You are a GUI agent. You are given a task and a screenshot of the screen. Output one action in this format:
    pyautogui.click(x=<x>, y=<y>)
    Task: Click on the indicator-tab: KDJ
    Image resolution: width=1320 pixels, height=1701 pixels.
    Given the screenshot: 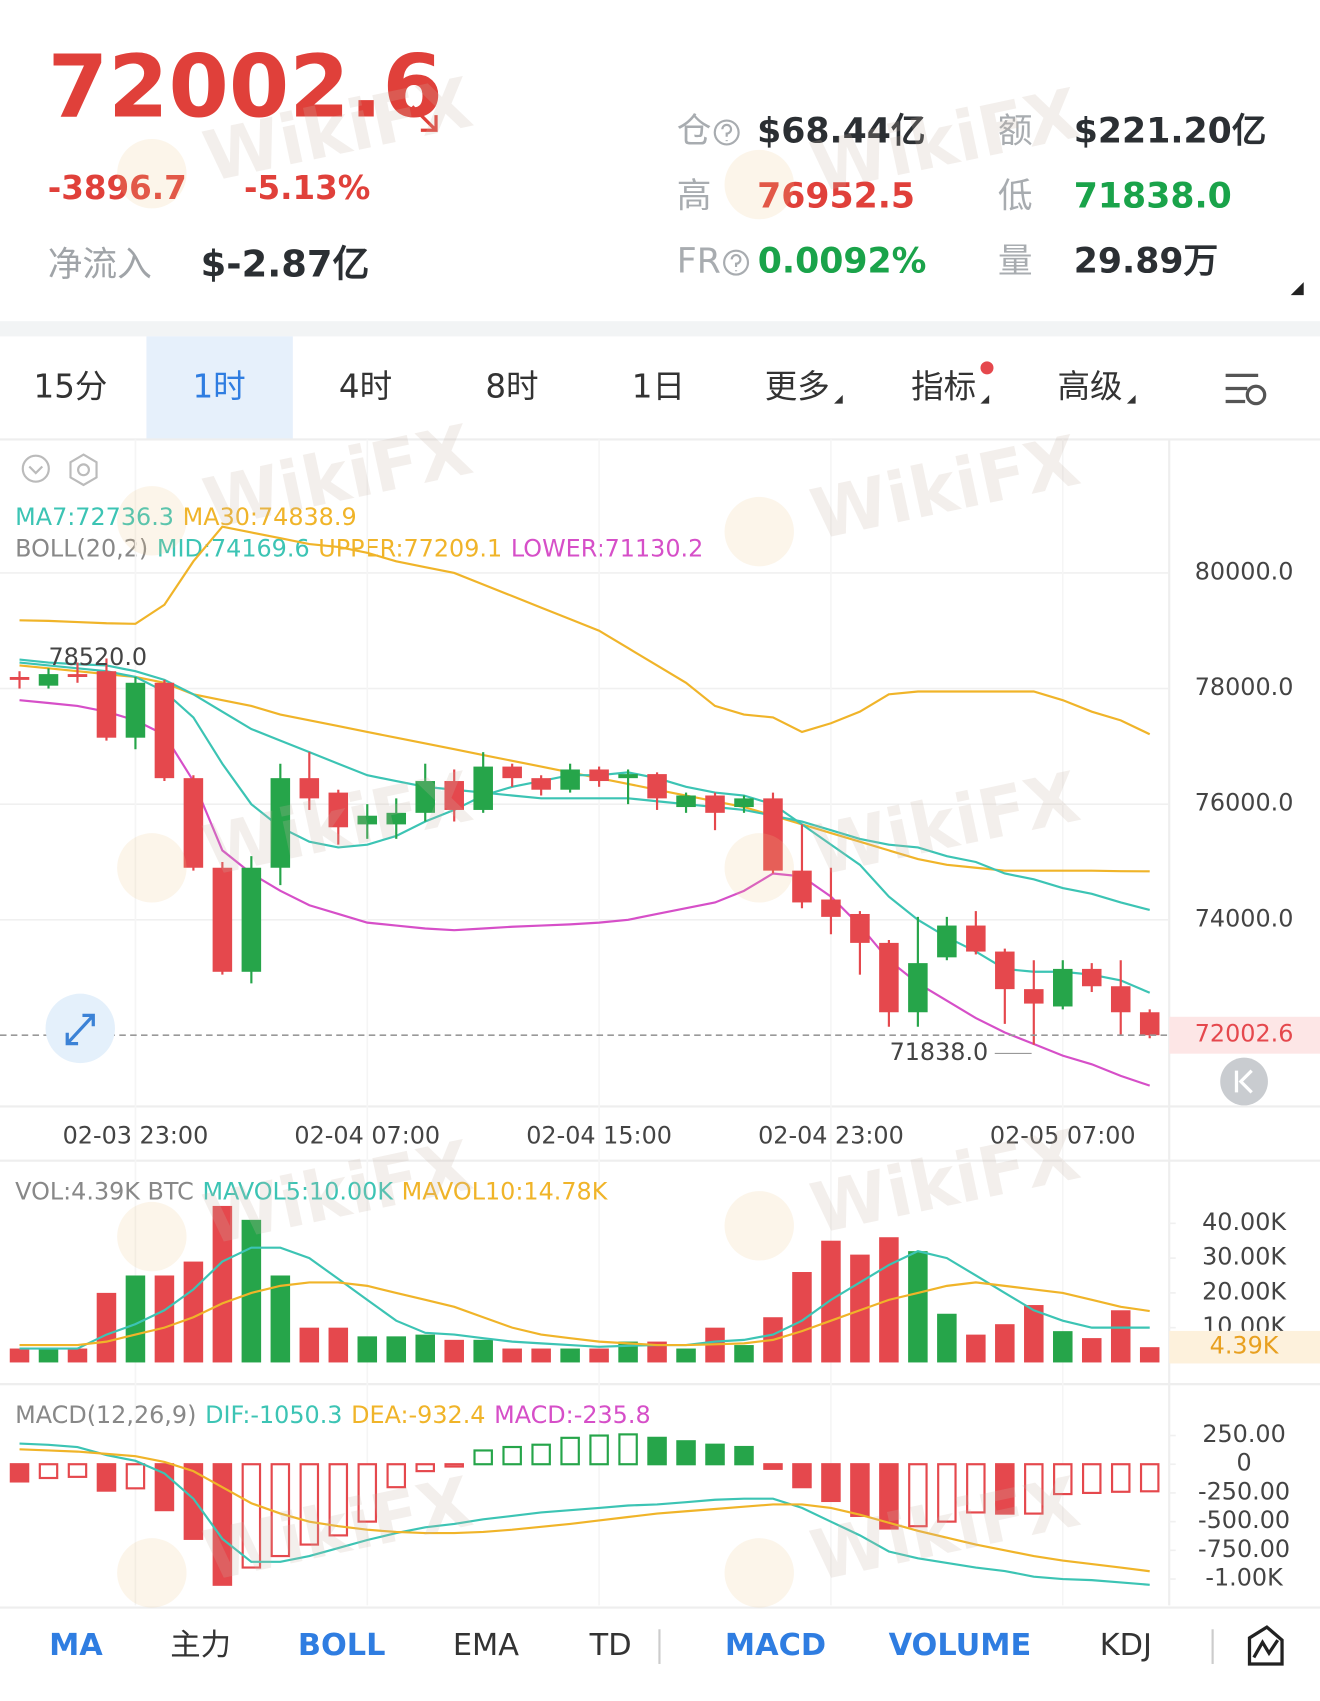 What is the action you would take?
    pyautogui.click(x=1126, y=1645)
    